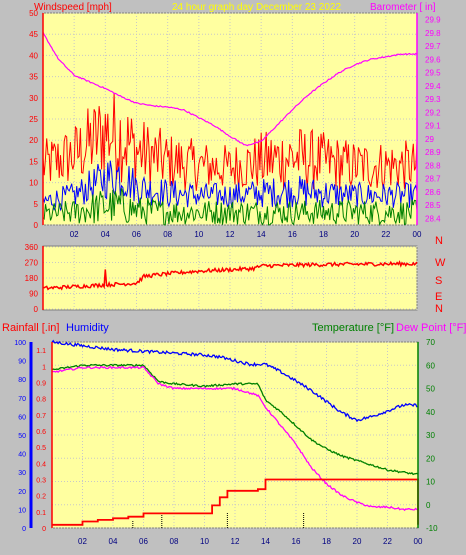 The width and height of the screenshot is (466, 555). What do you see at coordinates (430, 342) in the screenshot?
I see `temperature-y-tick-label: 70` at bounding box center [430, 342].